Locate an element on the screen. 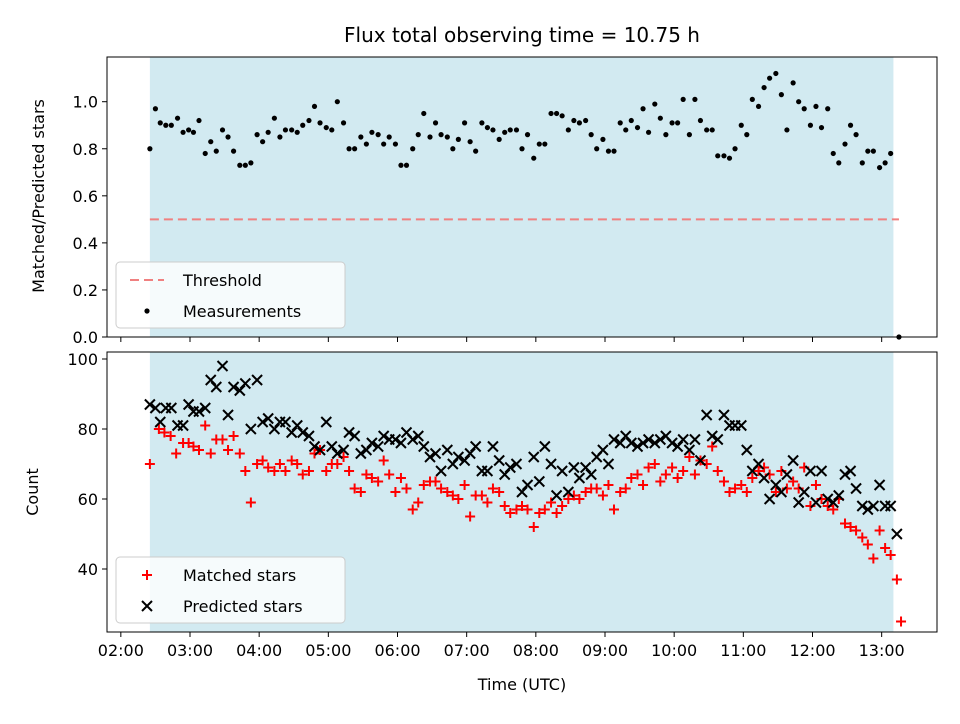 Image resolution: width=960 pixels, height=724 pixels. chart-title: Flux total observing time = 10.75 h is located at coordinates (522, 35).